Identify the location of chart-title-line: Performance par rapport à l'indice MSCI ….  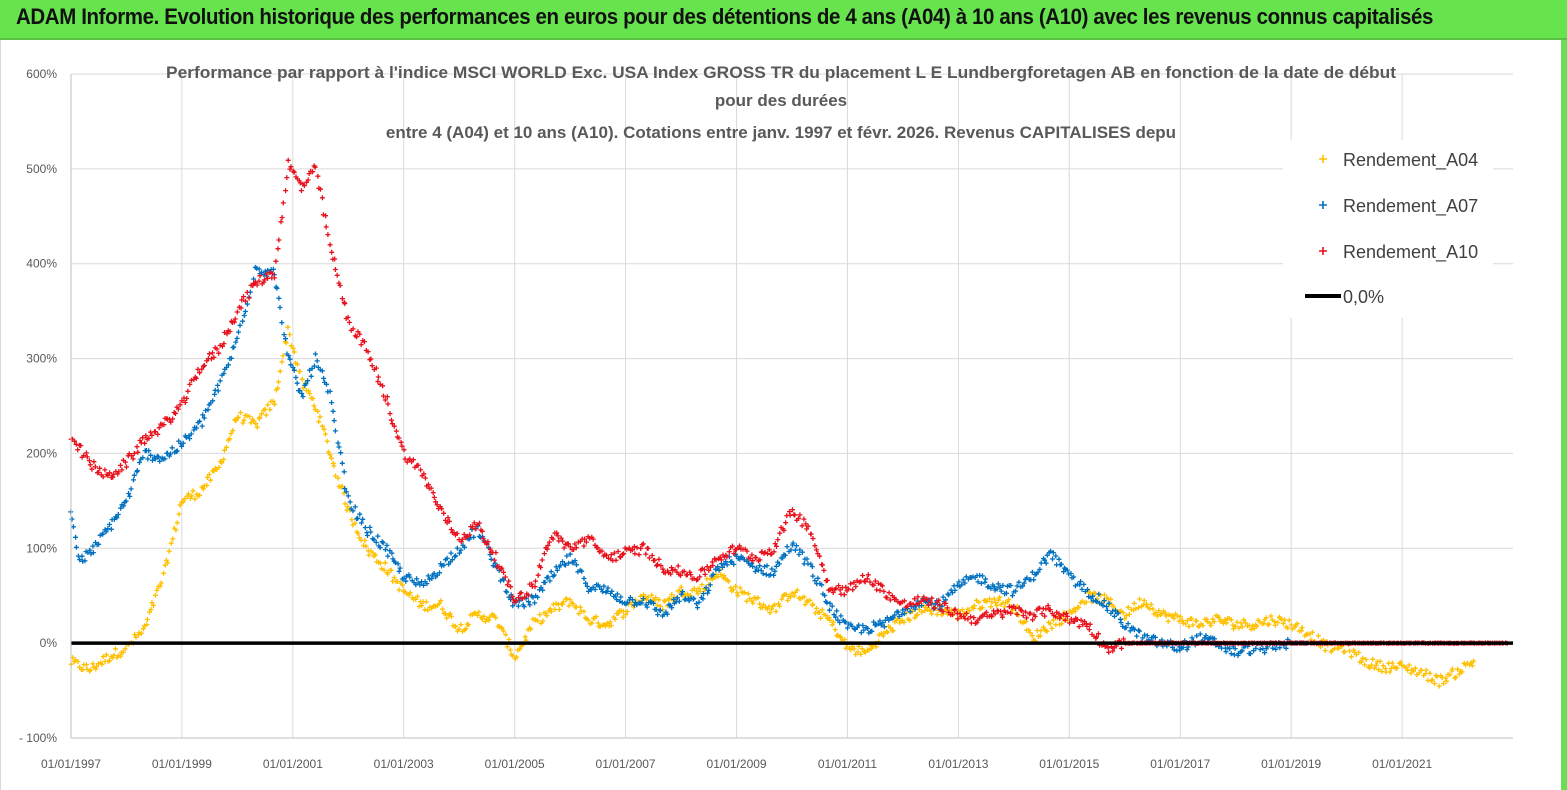
(781, 72).